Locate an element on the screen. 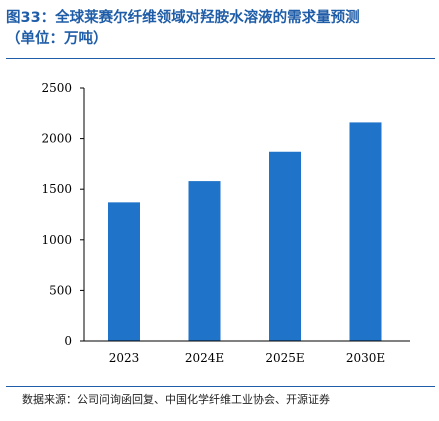 The height and width of the screenshot is (421, 439). x-axis: 2023 2024E 2025E 2030E is located at coordinates (247, 352).